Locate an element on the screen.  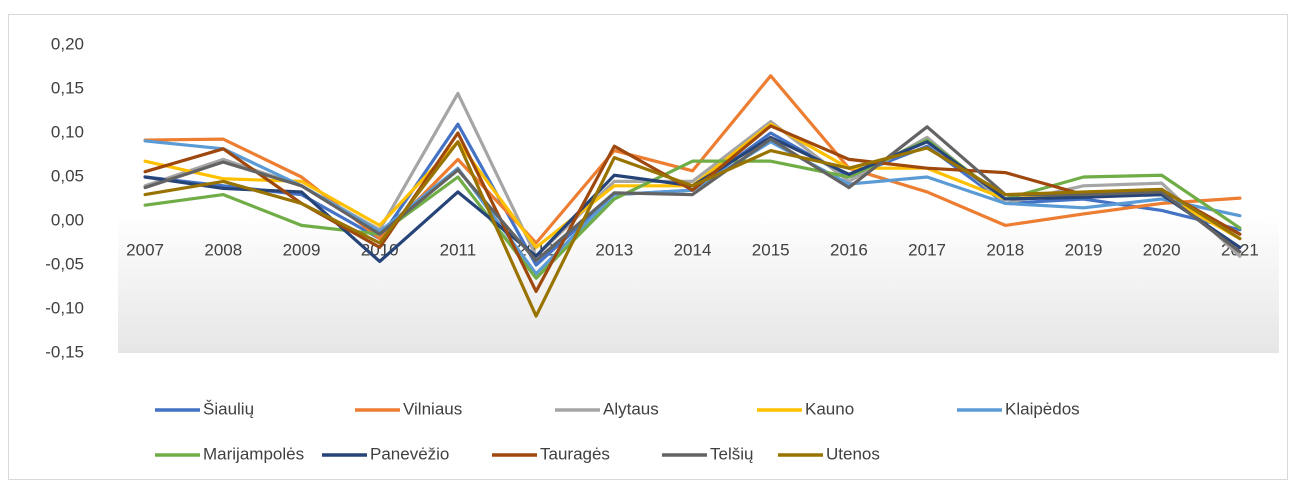
x-tick-label: 2020 is located at coordinates (1162, 249).